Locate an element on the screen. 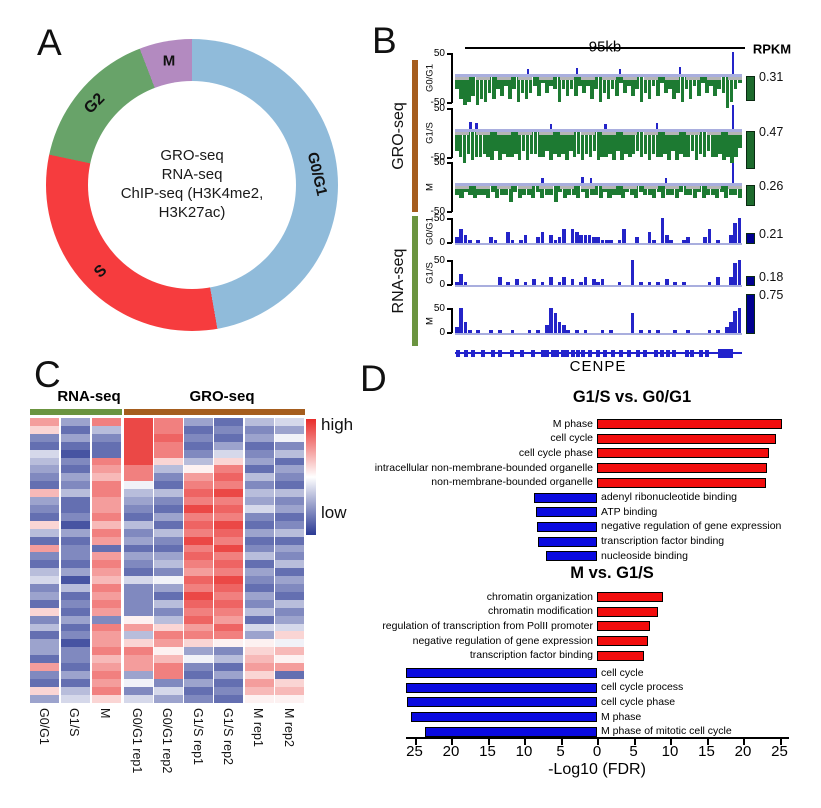 Image resolution: width=821 pixels, height=808 pixels. track-axis-min: 0 is located at coordinates (442, 242).